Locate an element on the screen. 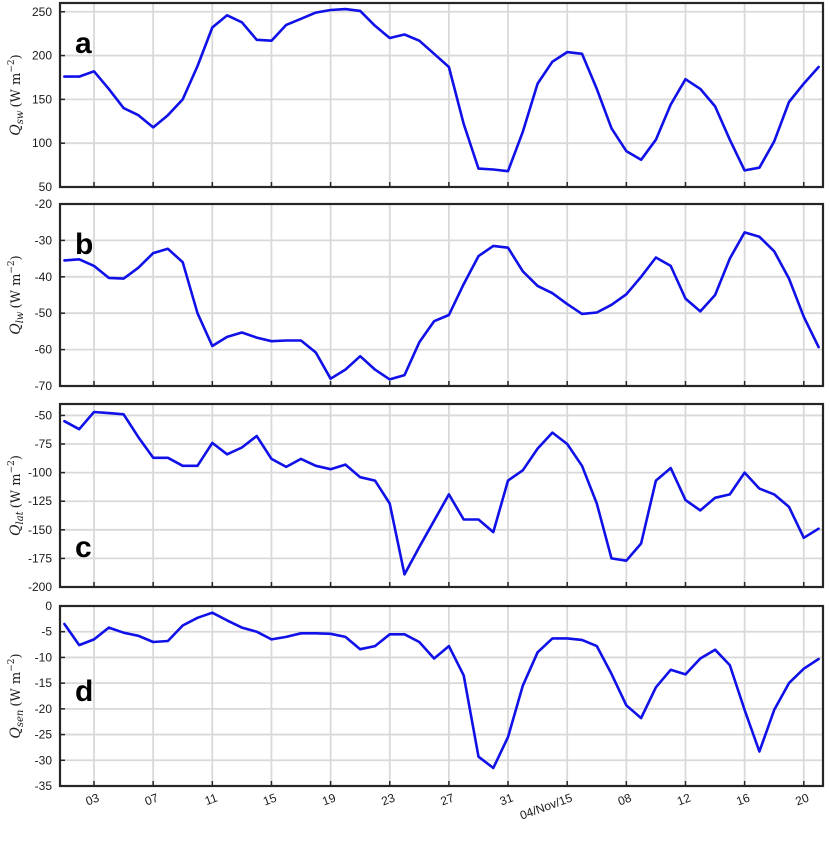 The width and height of the screenshot is (830, 843). x-tick-label: 08 is located at coordinates (625, 800).